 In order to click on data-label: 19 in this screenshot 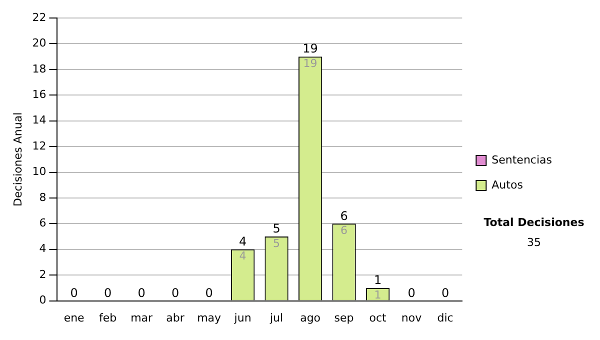, I will do `click(310, 63)`.